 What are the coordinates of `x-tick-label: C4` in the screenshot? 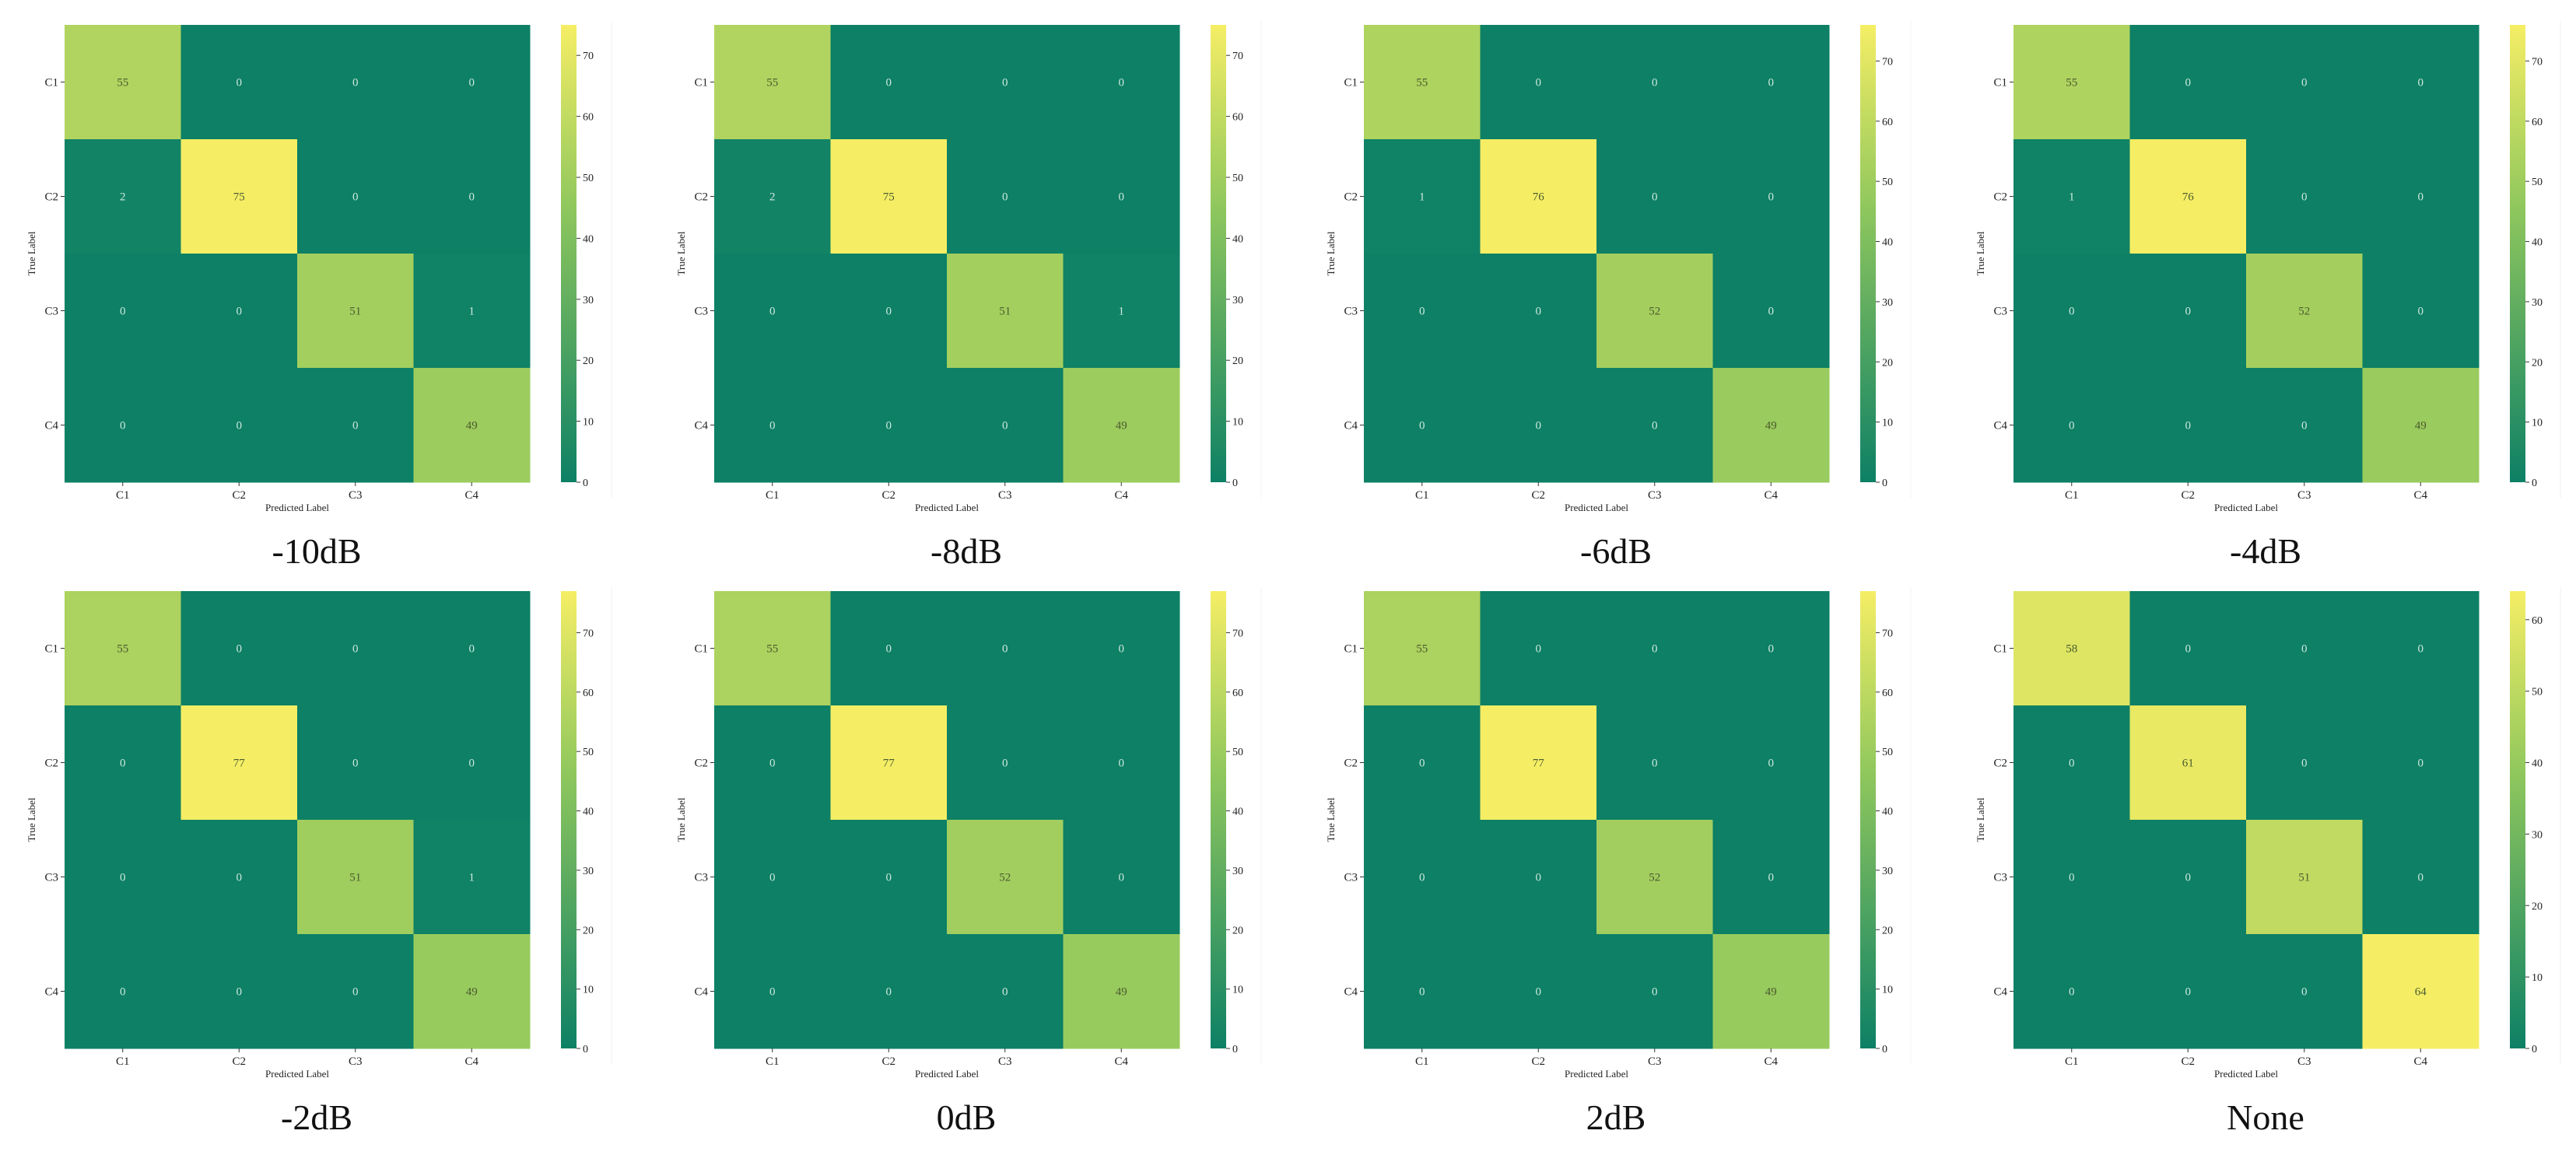 It's located at (2420, 1062).